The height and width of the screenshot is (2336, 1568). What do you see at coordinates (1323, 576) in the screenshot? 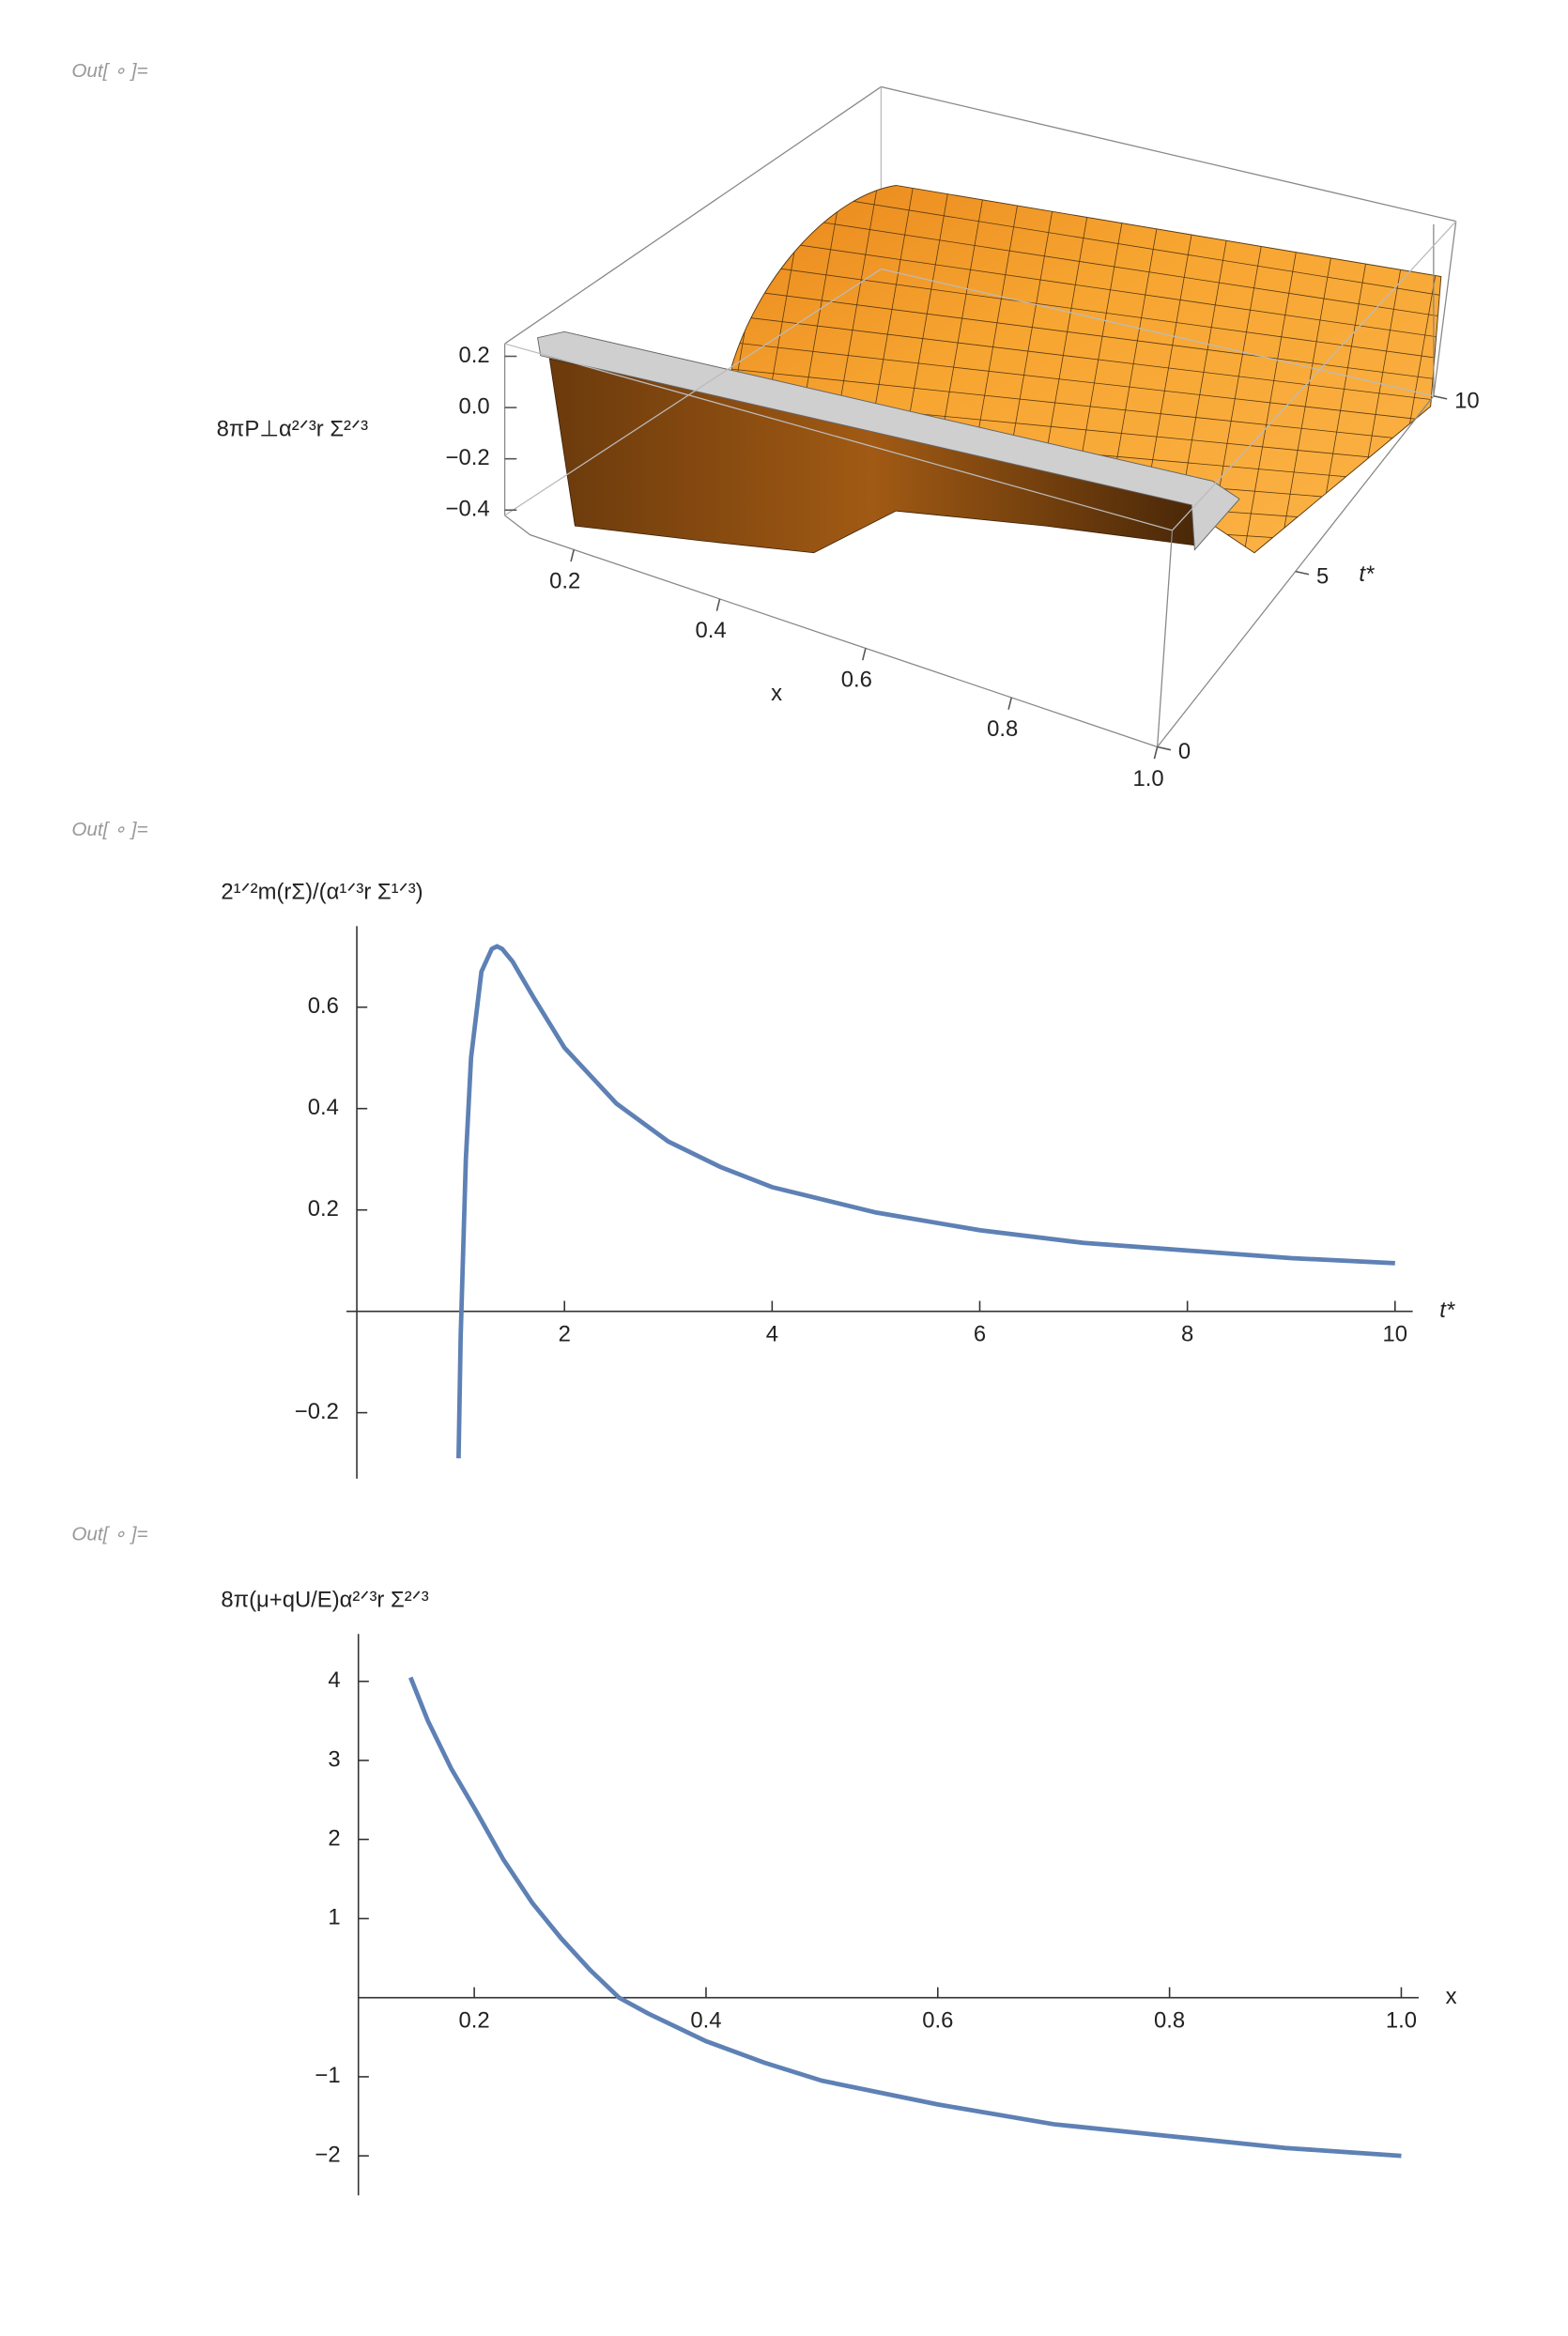
I see `t-tick-label: 5` at bounding box center [1323, 576].